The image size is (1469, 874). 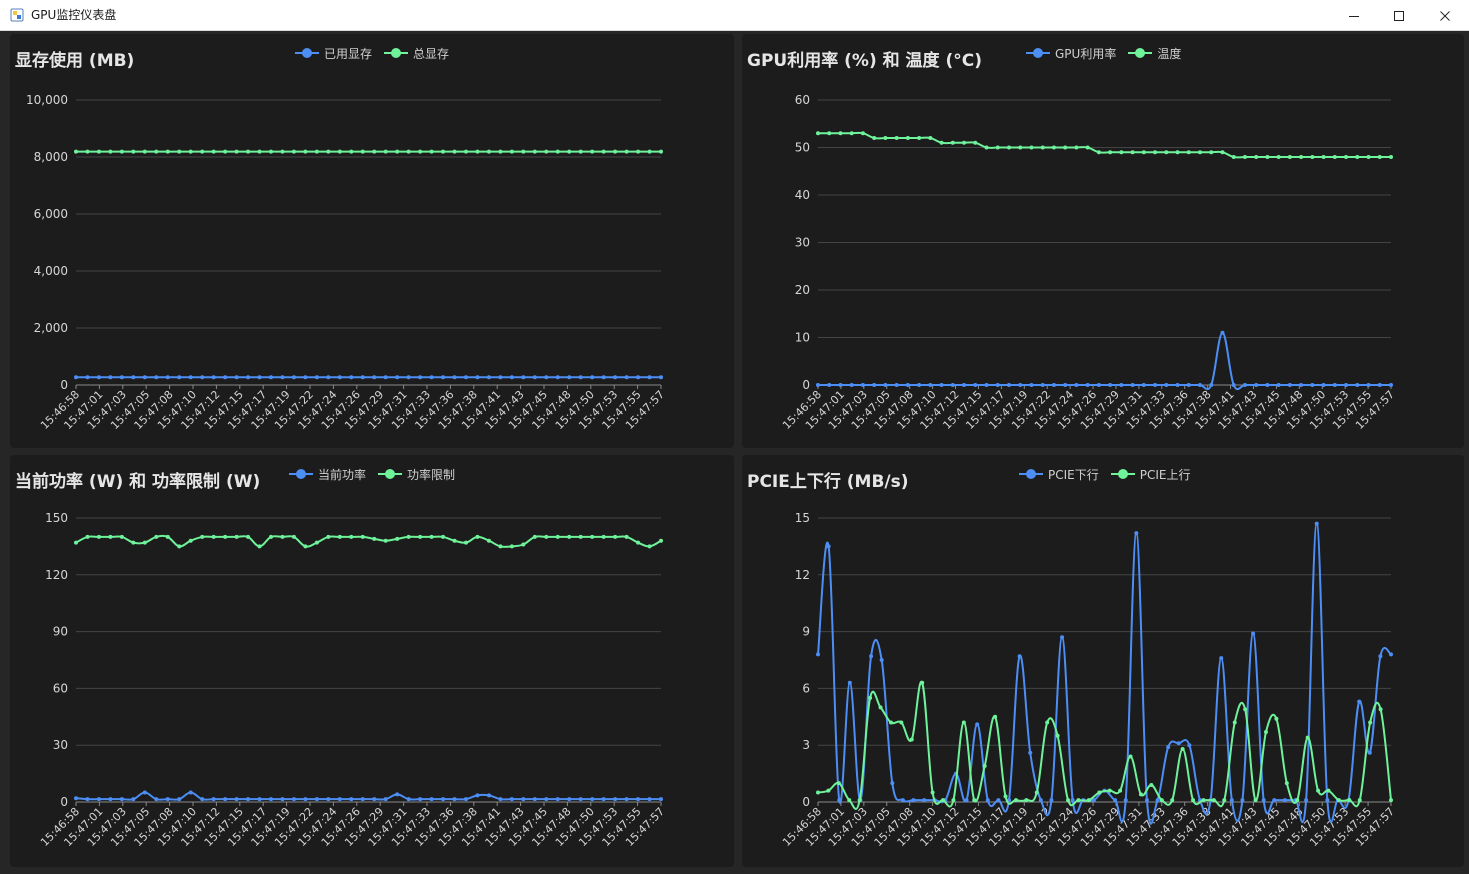 I want to click on minimize-button, so click(x=1354, y=15).